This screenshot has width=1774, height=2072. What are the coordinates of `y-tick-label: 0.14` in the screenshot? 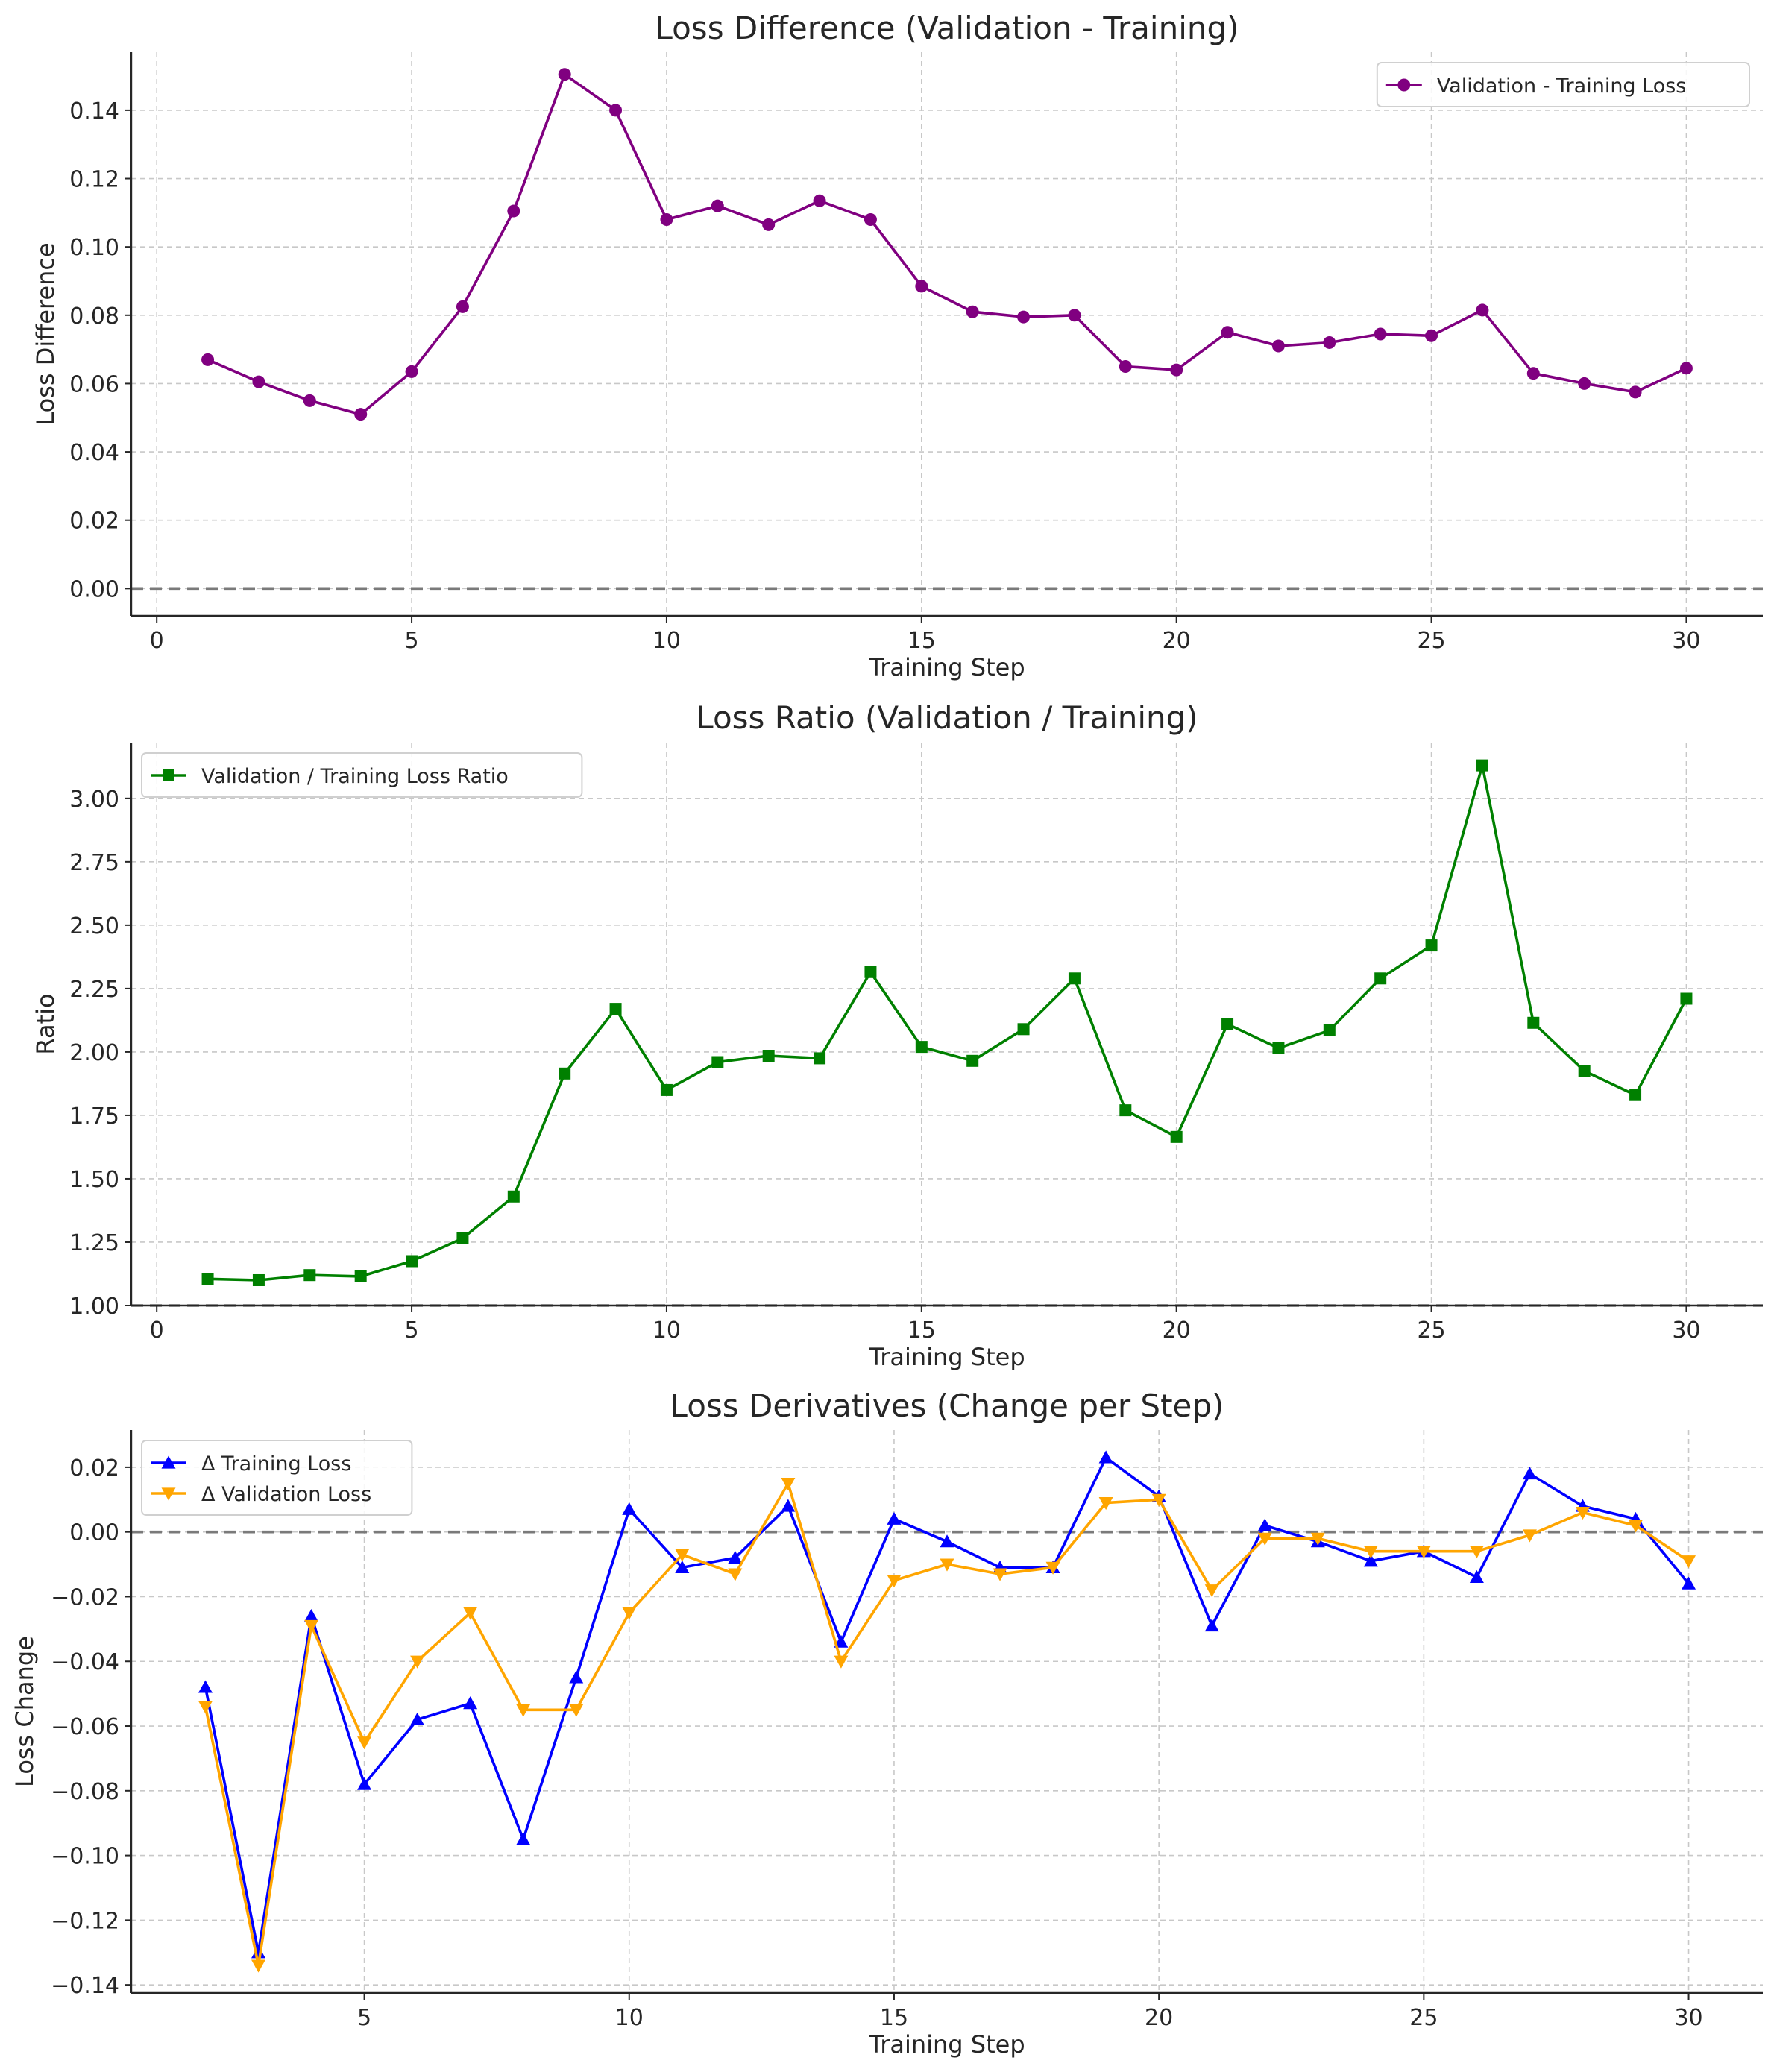 It's located at (94, 111).